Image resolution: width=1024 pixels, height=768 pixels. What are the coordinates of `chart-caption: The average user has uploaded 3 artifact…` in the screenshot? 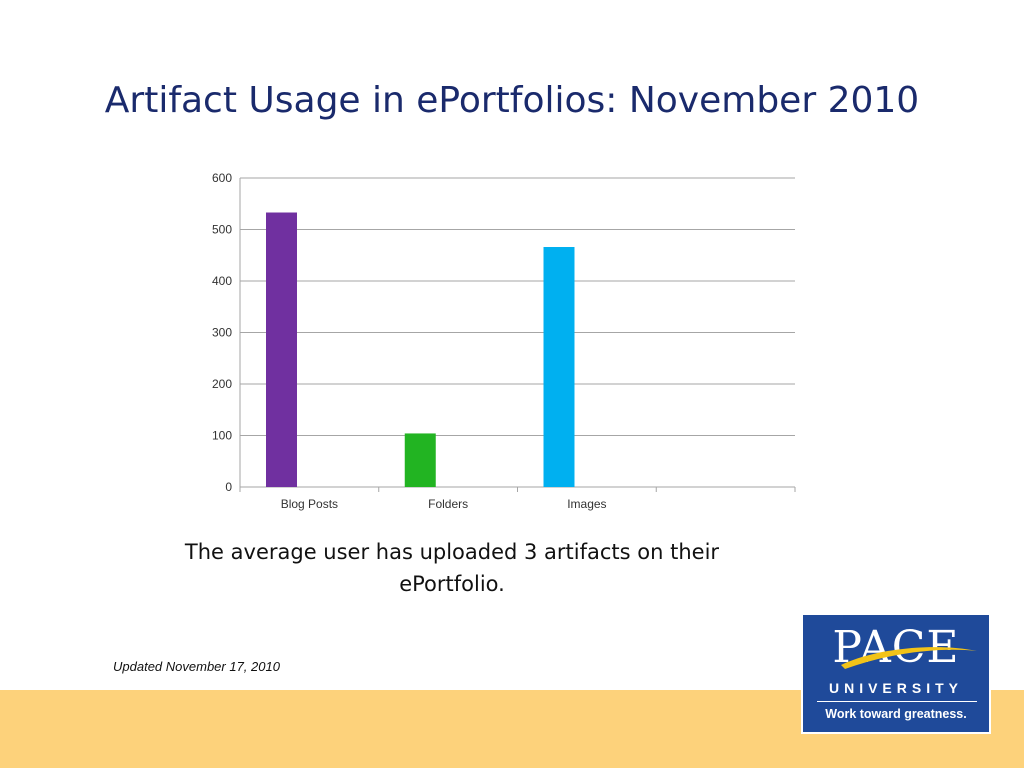 It's located at (452, 568).